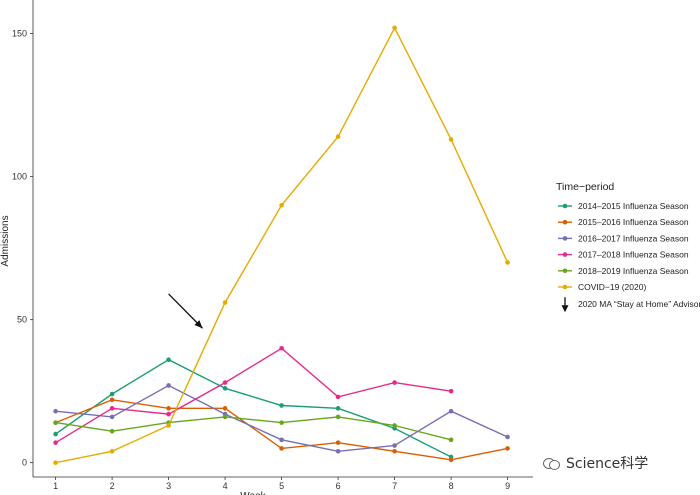 This screenshot has width=700, height=495. I want to click on legend-label: COVID−19 (2020), so click(612, 287).